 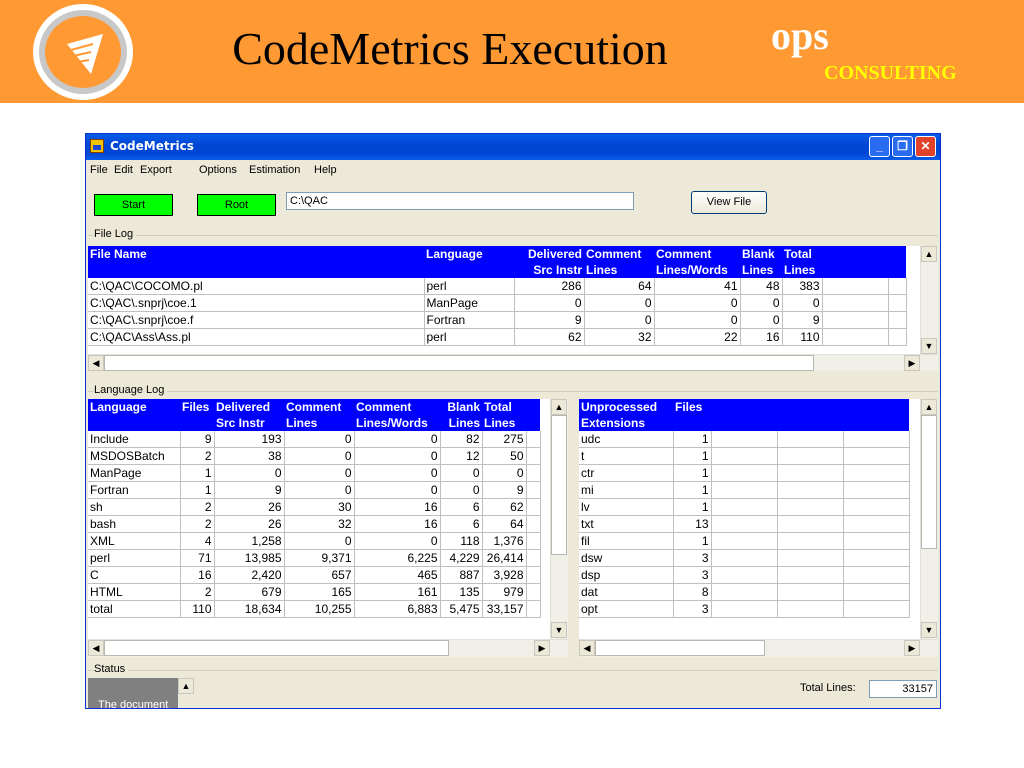 I want to click on file-log-hscroll: ◀ ▶, so click(x=513, y=362).